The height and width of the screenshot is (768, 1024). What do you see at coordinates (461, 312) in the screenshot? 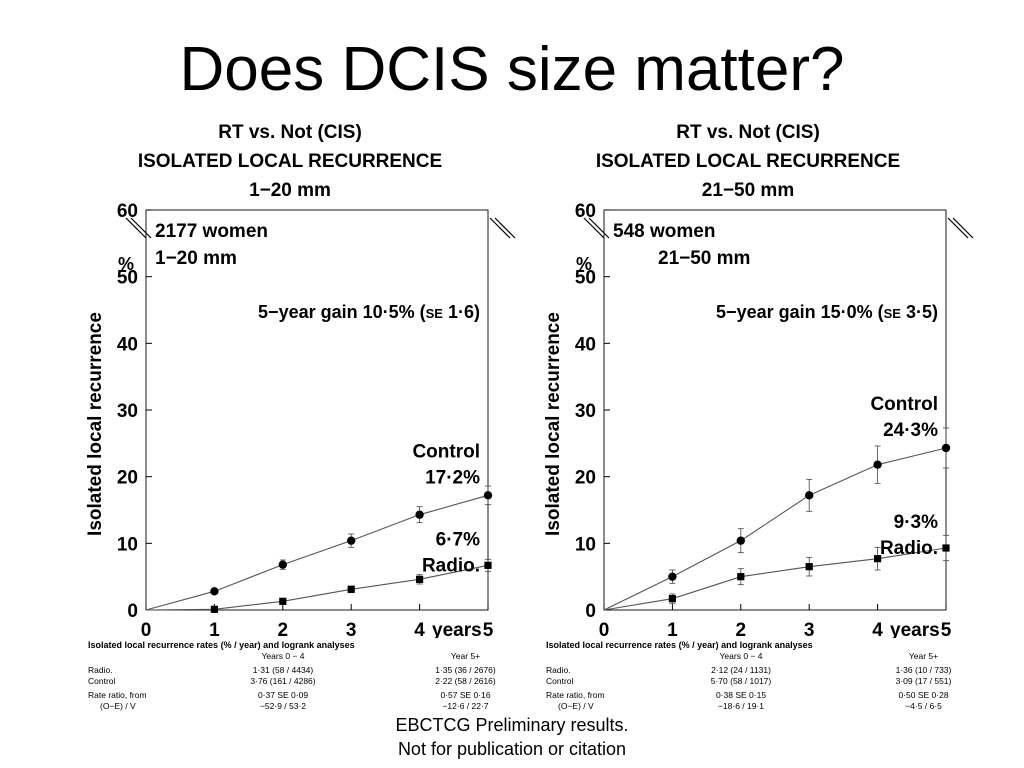
I see `gain-value: 1·6)` at bounding box center [461, 312].